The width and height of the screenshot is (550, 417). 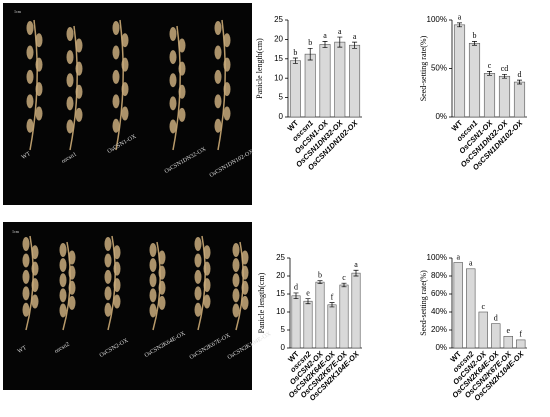 What do you see at coordinates (439, 293) in the screenshot?
I see `y-tick-label: 60%` at bounding box center [439, 293].